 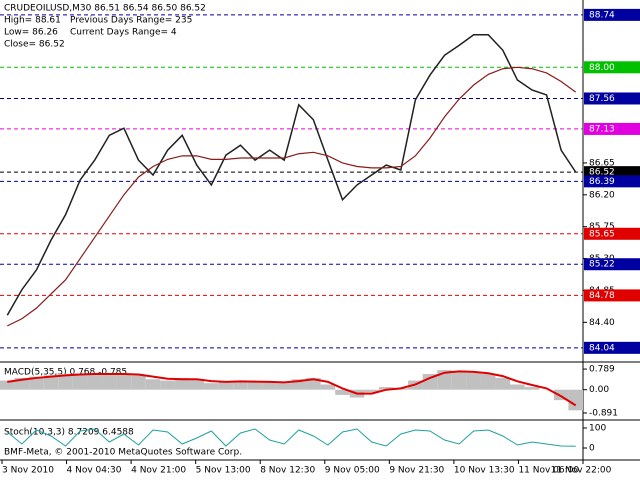 I want to click on y-tick-label: 86.65, so click(x=602, y=163).